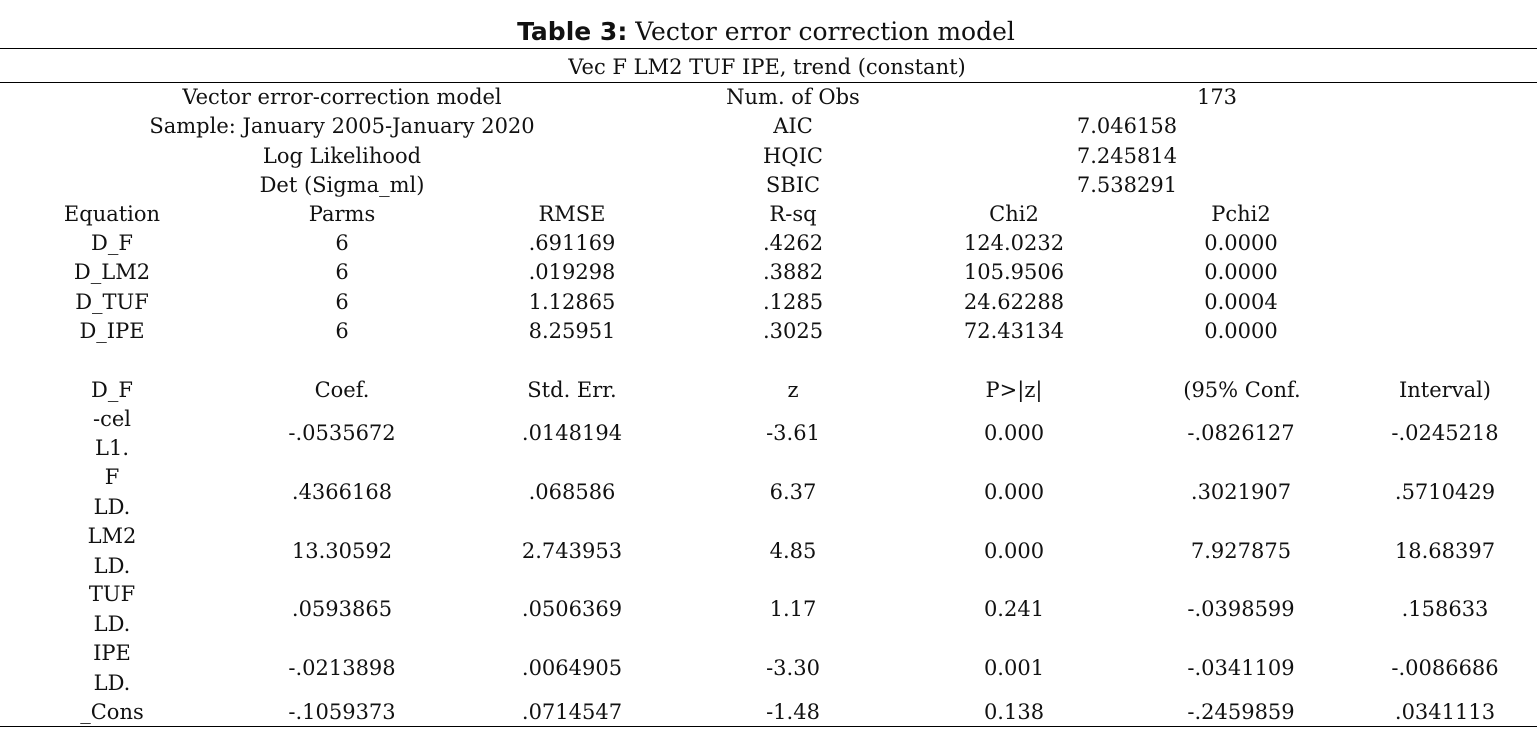 This screenshot has width=1540, height=738. I want to click on eq-row-1-parms: 6, so click(342, 272).